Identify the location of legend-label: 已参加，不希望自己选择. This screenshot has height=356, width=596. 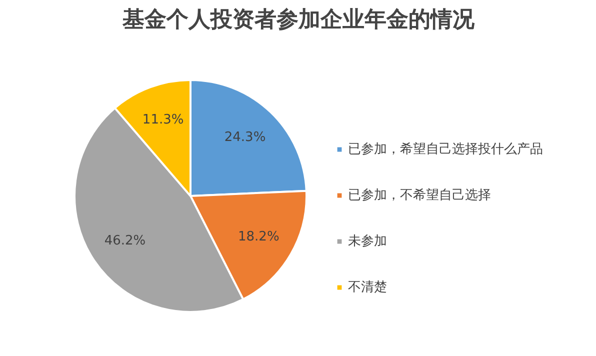
(419, 195).